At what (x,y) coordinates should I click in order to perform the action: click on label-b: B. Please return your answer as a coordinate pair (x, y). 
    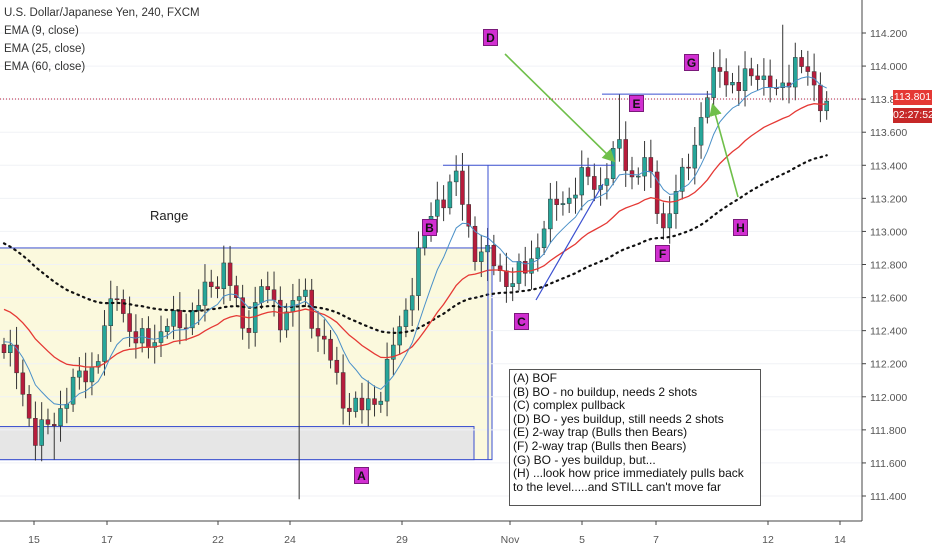
    Looking at the image, I should click on (429, 227).